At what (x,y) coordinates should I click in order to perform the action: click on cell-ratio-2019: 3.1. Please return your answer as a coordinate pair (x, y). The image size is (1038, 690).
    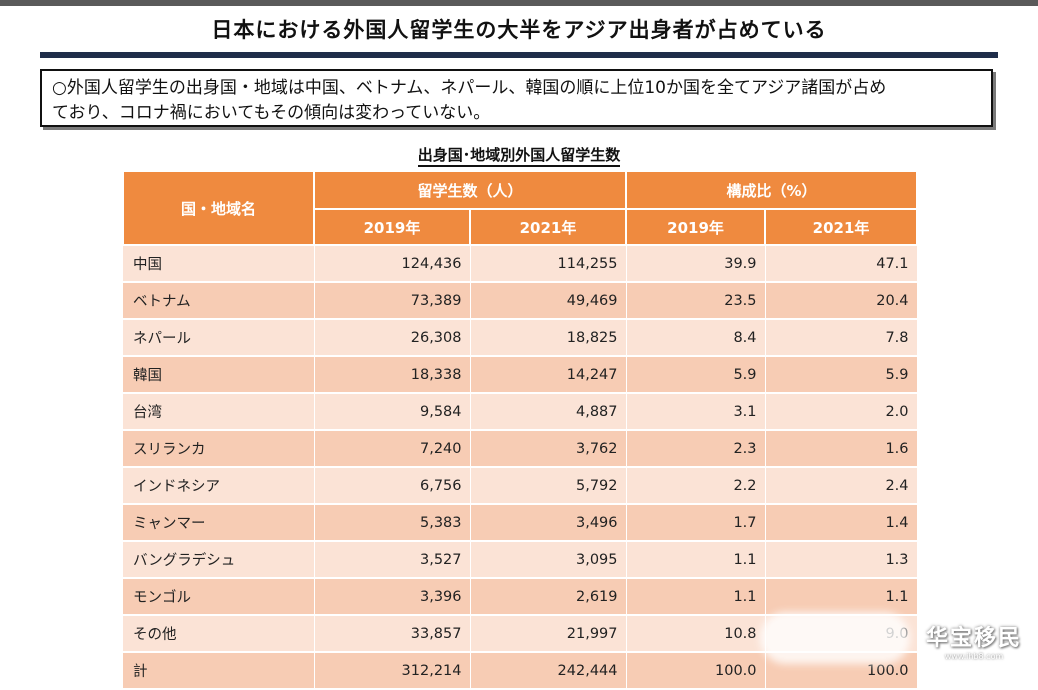
    Looking at the image, I should click on (696, 412).